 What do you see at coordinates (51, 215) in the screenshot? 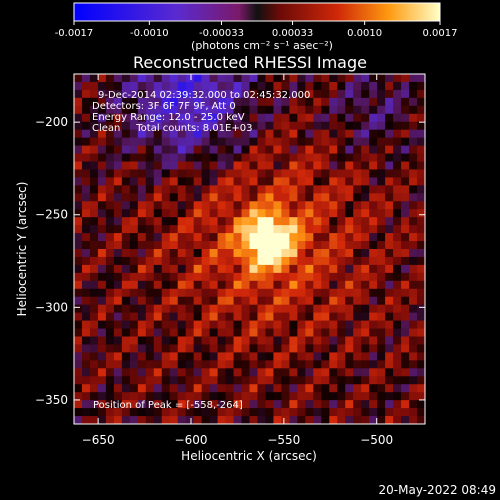
I see `y-tick-label: −250` at bounding box center [51, 215].